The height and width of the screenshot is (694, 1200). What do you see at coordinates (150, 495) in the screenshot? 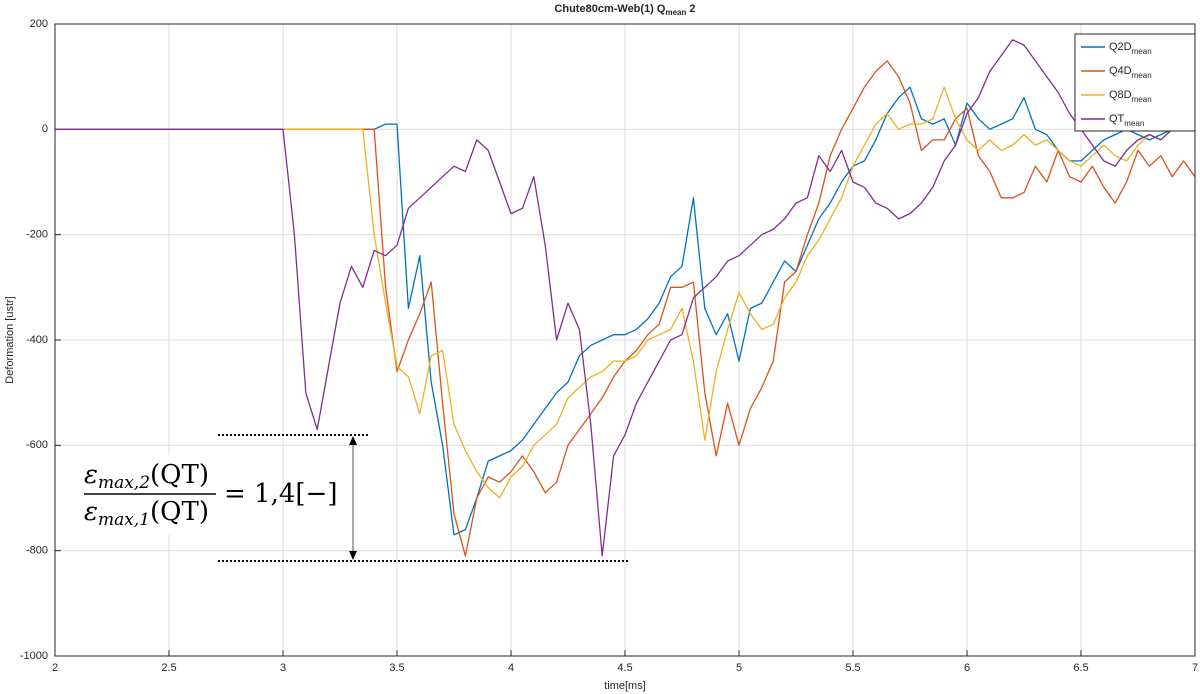
I see `annotation-background` at bounding box center [150, 495].